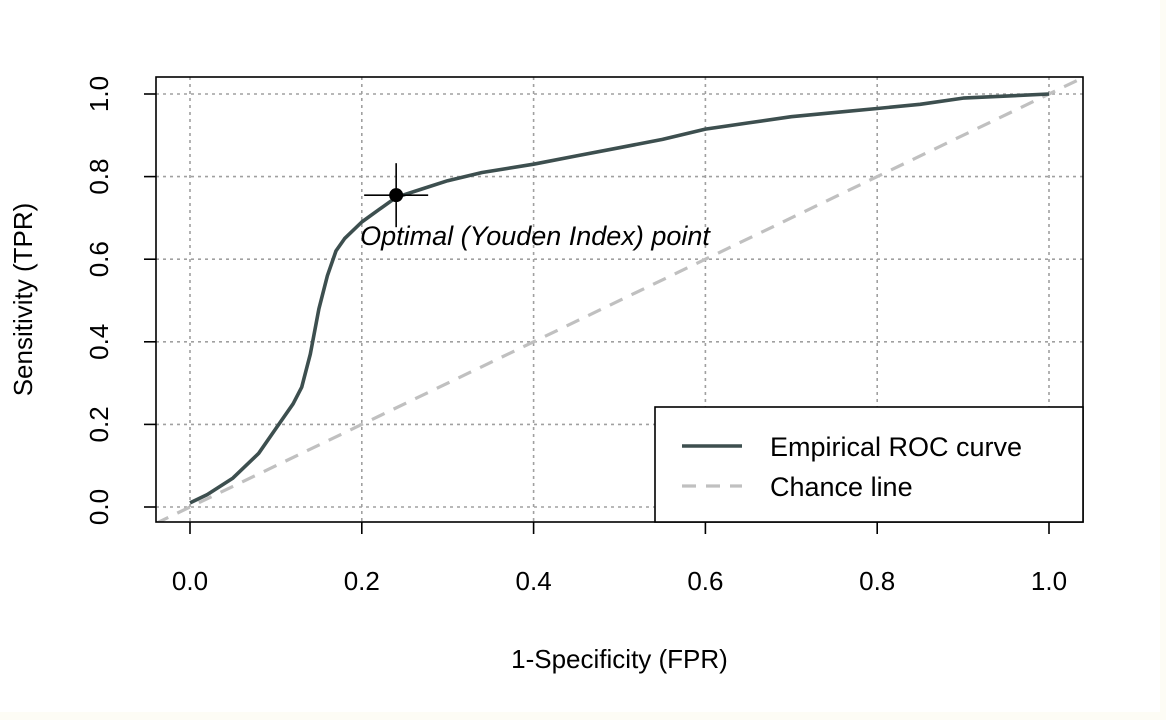  I want to click on x-tick-label-2: 0.4, so click(534, 581).